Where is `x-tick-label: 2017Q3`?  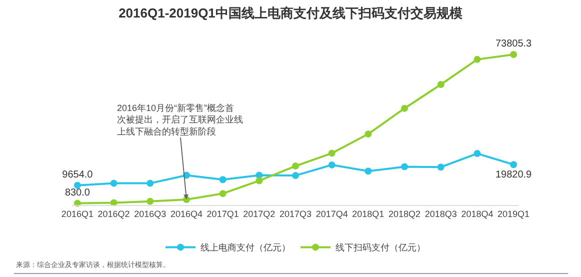 x-tick-label: 2017Q3 is located at coordinates (295, 213).